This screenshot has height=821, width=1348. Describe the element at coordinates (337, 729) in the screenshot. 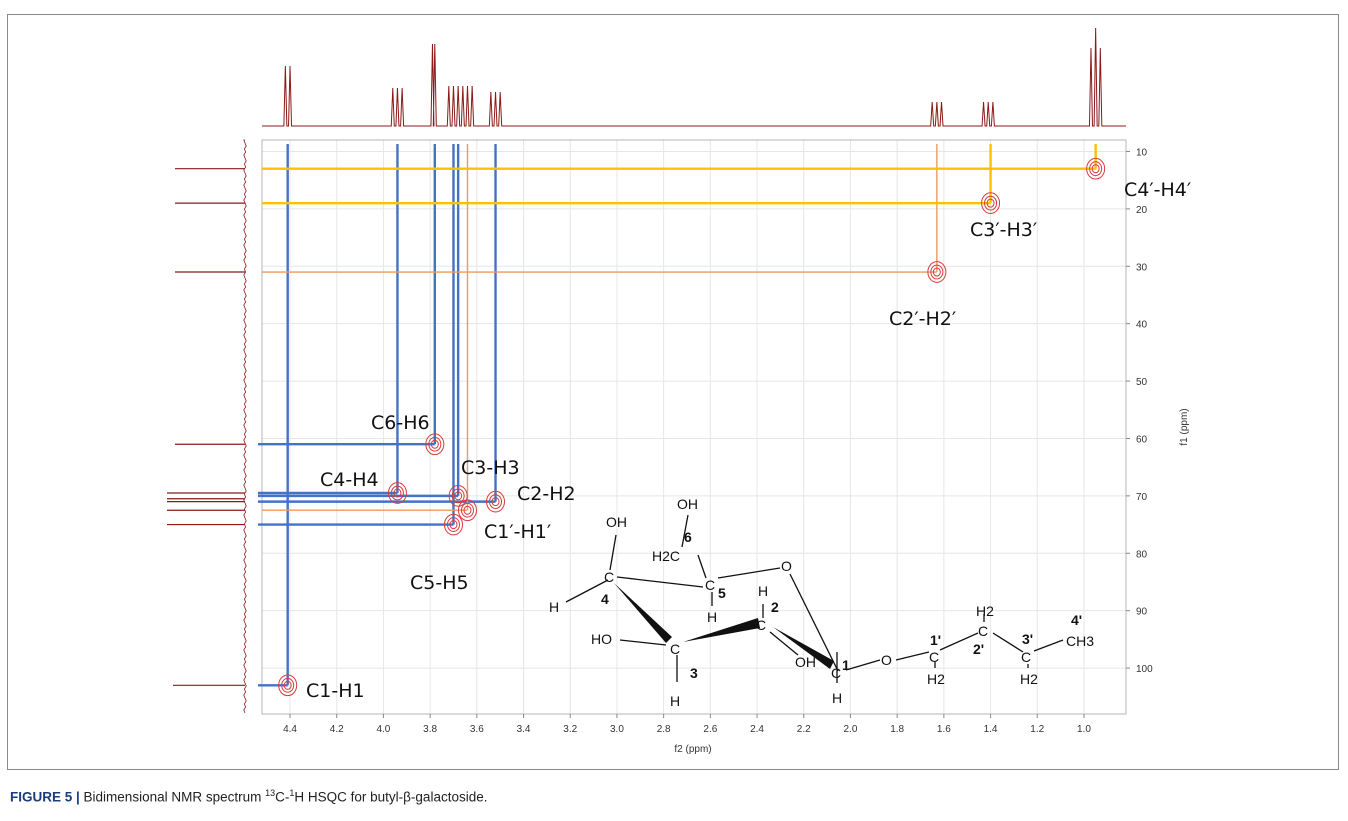

I see `x-tick-label: 4.2` at that location.